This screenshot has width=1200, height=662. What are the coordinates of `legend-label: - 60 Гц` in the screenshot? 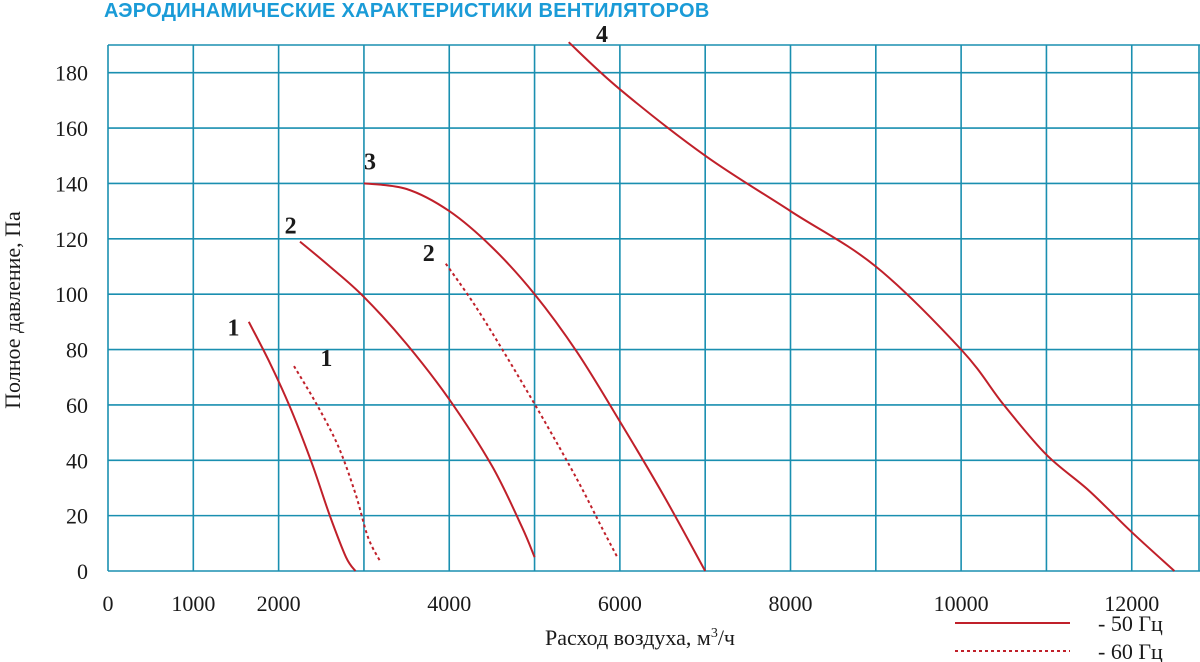 It's located at (1130, 650).